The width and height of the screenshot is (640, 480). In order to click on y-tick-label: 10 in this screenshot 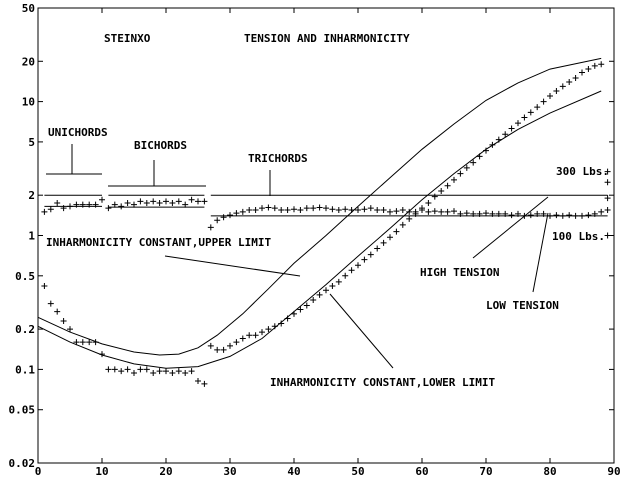, I will do `click(28, 102)`.